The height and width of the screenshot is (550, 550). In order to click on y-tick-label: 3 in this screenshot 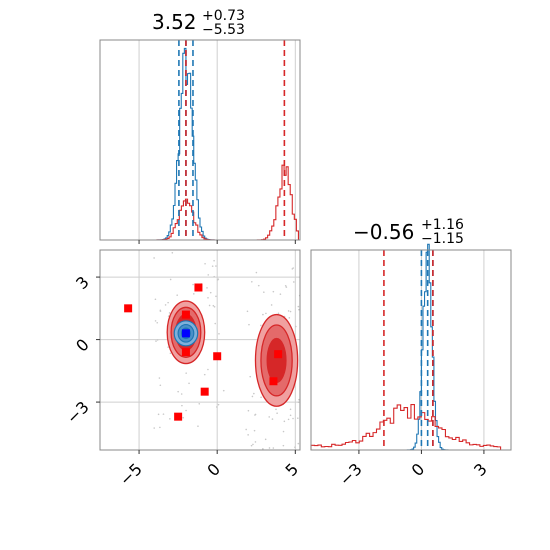, I will do `click(82, 282)`.